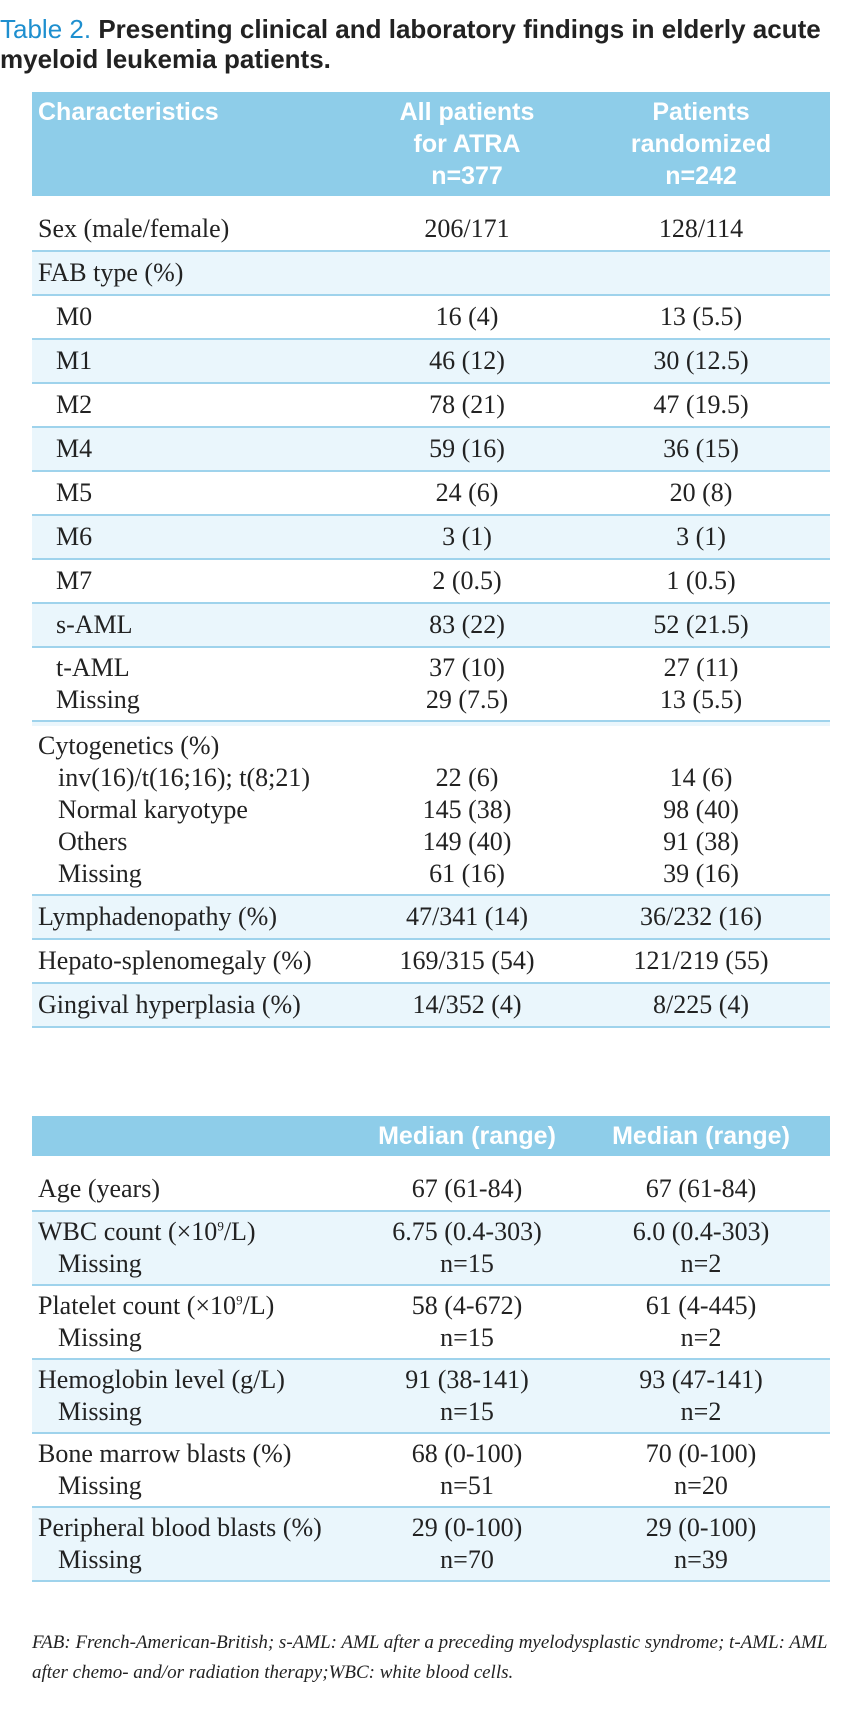  I want to click on row-label-group: WBC count (×109/L) Missing, so click(197, 1248).